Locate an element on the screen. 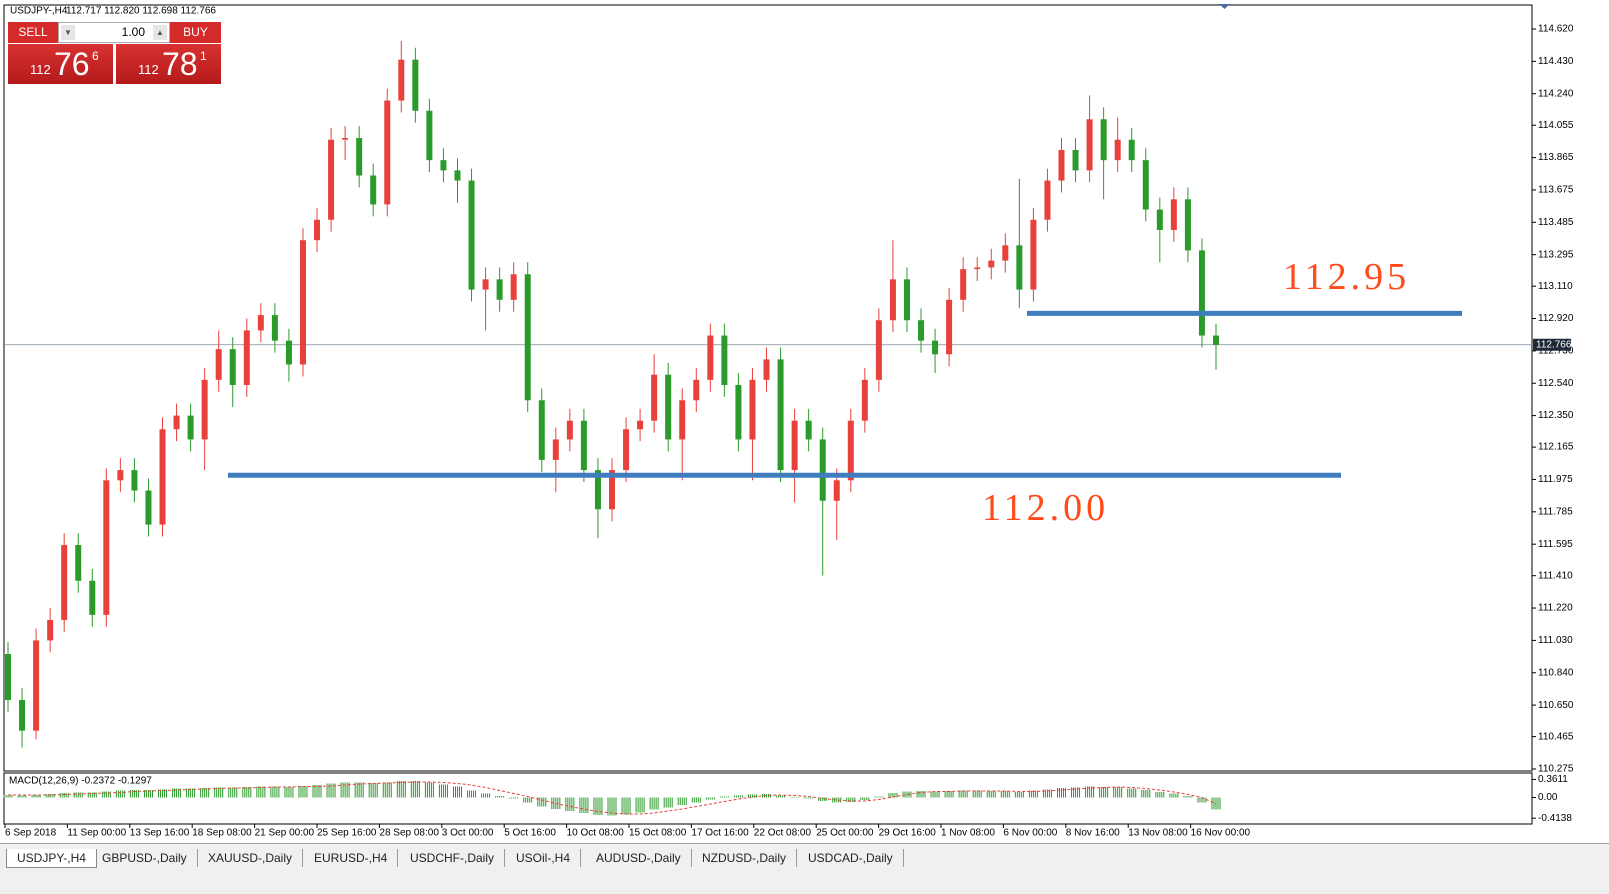 Image resolution: width=1609 pixels, height=894 pixels. chart-tab: AUDUSD-,Daily is located at coordinates (639, 858).